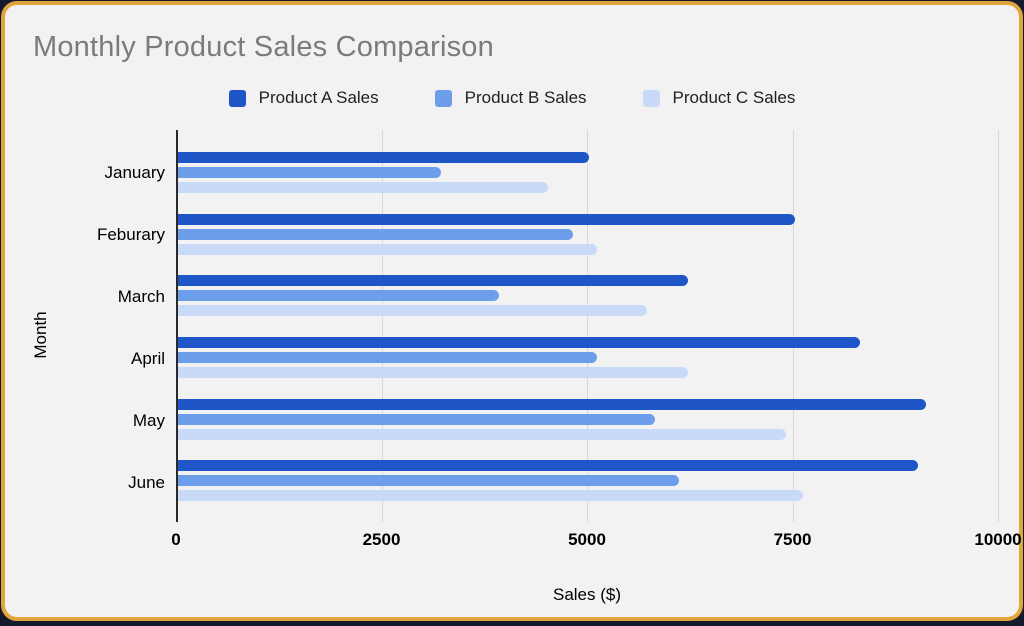 This screenshot has height=626, width=1024. I want to click on bar-group-april, so click(588, 368).